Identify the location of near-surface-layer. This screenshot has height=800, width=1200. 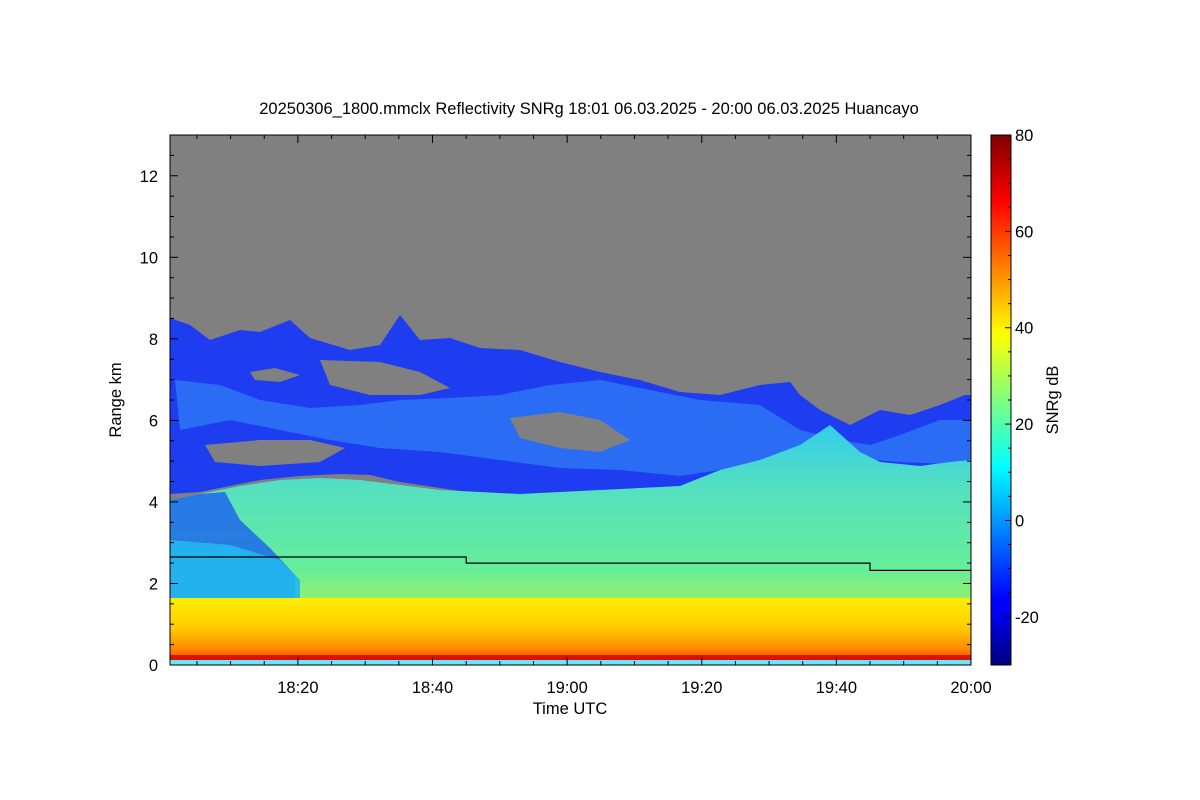
(570, 657).